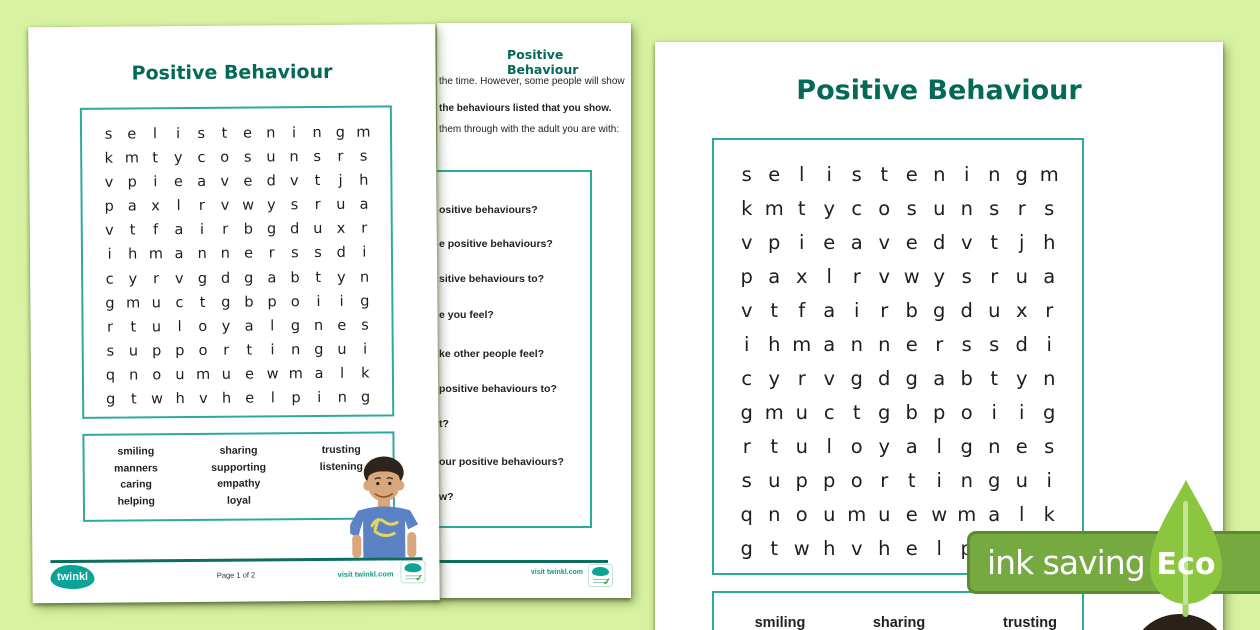 This screenshot has height=630, width=1260. What do you see at coordinates (341, 253) in the screenshot?
I see `grid-letter: d` at bounding box center [341, 253].